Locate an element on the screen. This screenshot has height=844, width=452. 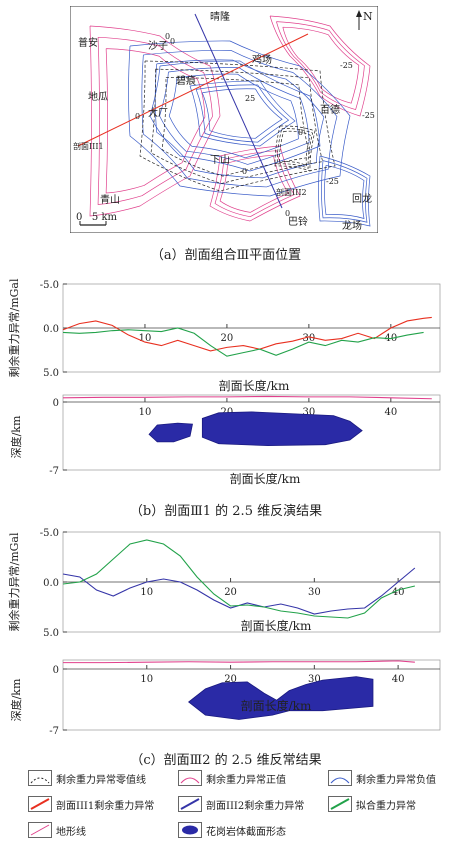
map-place-label: 剖面III2 is located at coordinates (291, 192).